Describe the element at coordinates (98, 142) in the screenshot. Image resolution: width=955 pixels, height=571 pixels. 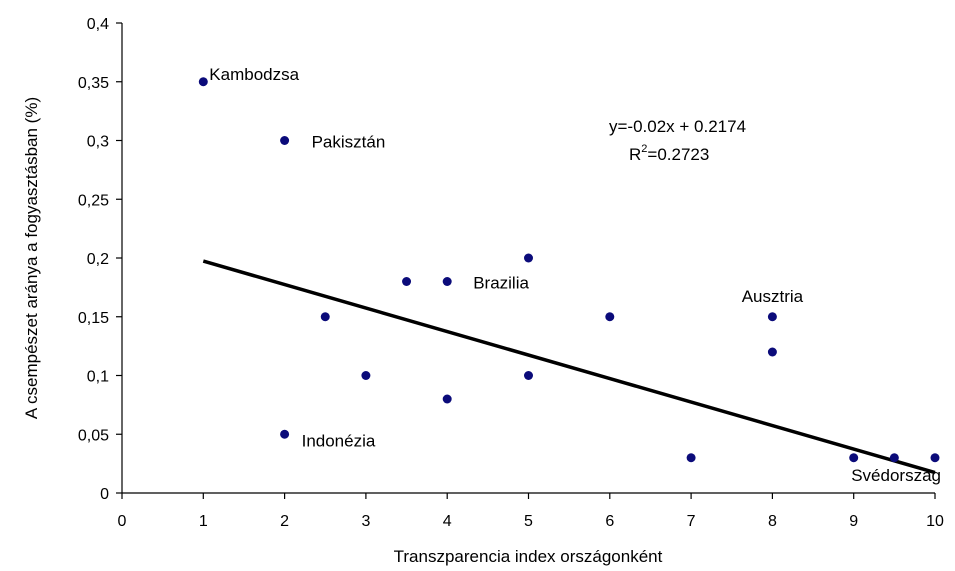
I see `y-tick-label: 0,3` at that location.